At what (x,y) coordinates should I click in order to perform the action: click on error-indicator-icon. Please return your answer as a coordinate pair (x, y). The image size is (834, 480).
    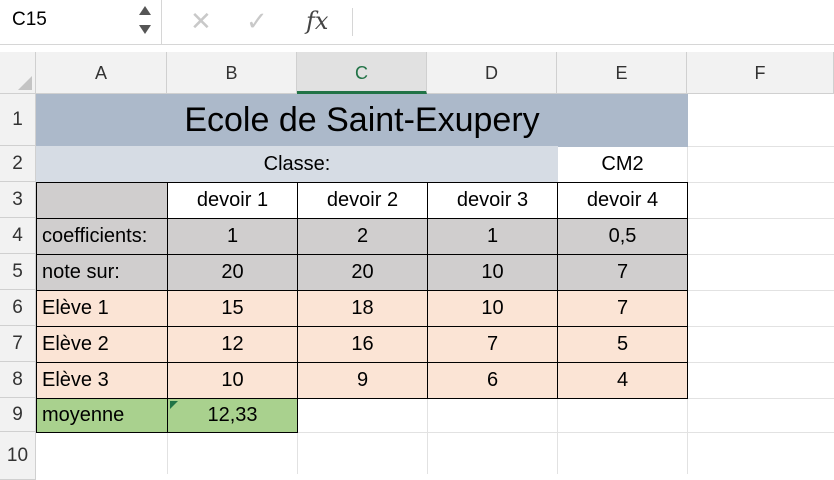
    Looking at the image, I should click on (174, 405).